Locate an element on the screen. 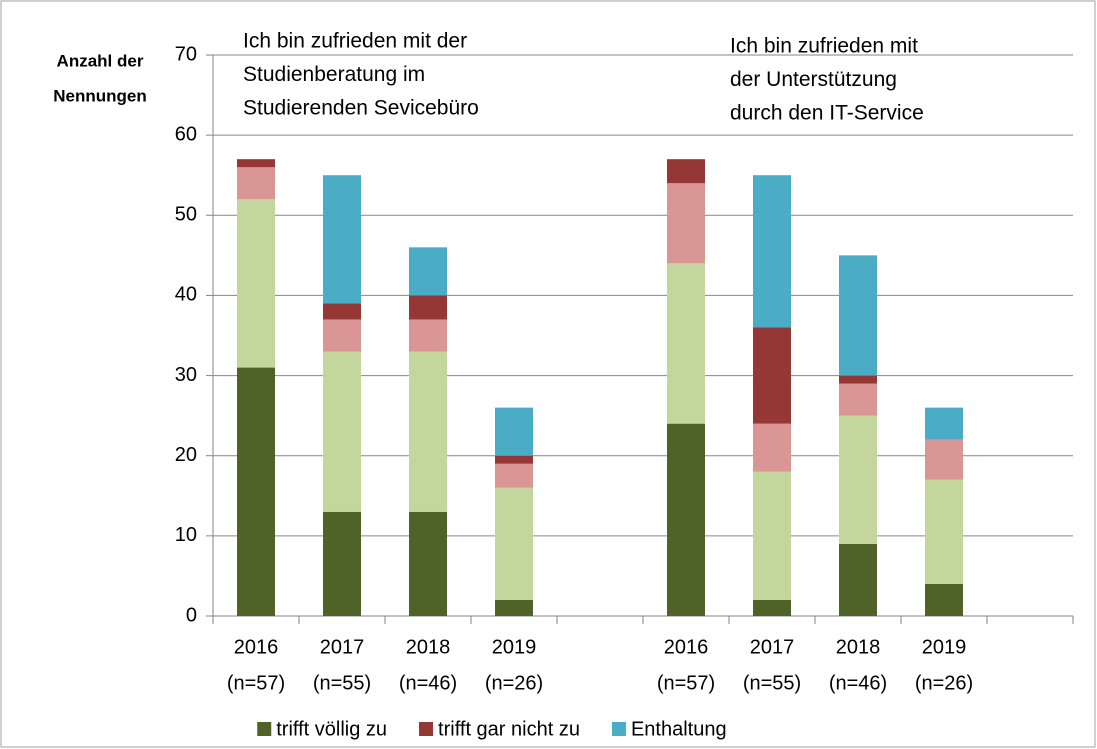  legend-label: trifft völlig zu is located at coordinates (331, 729).